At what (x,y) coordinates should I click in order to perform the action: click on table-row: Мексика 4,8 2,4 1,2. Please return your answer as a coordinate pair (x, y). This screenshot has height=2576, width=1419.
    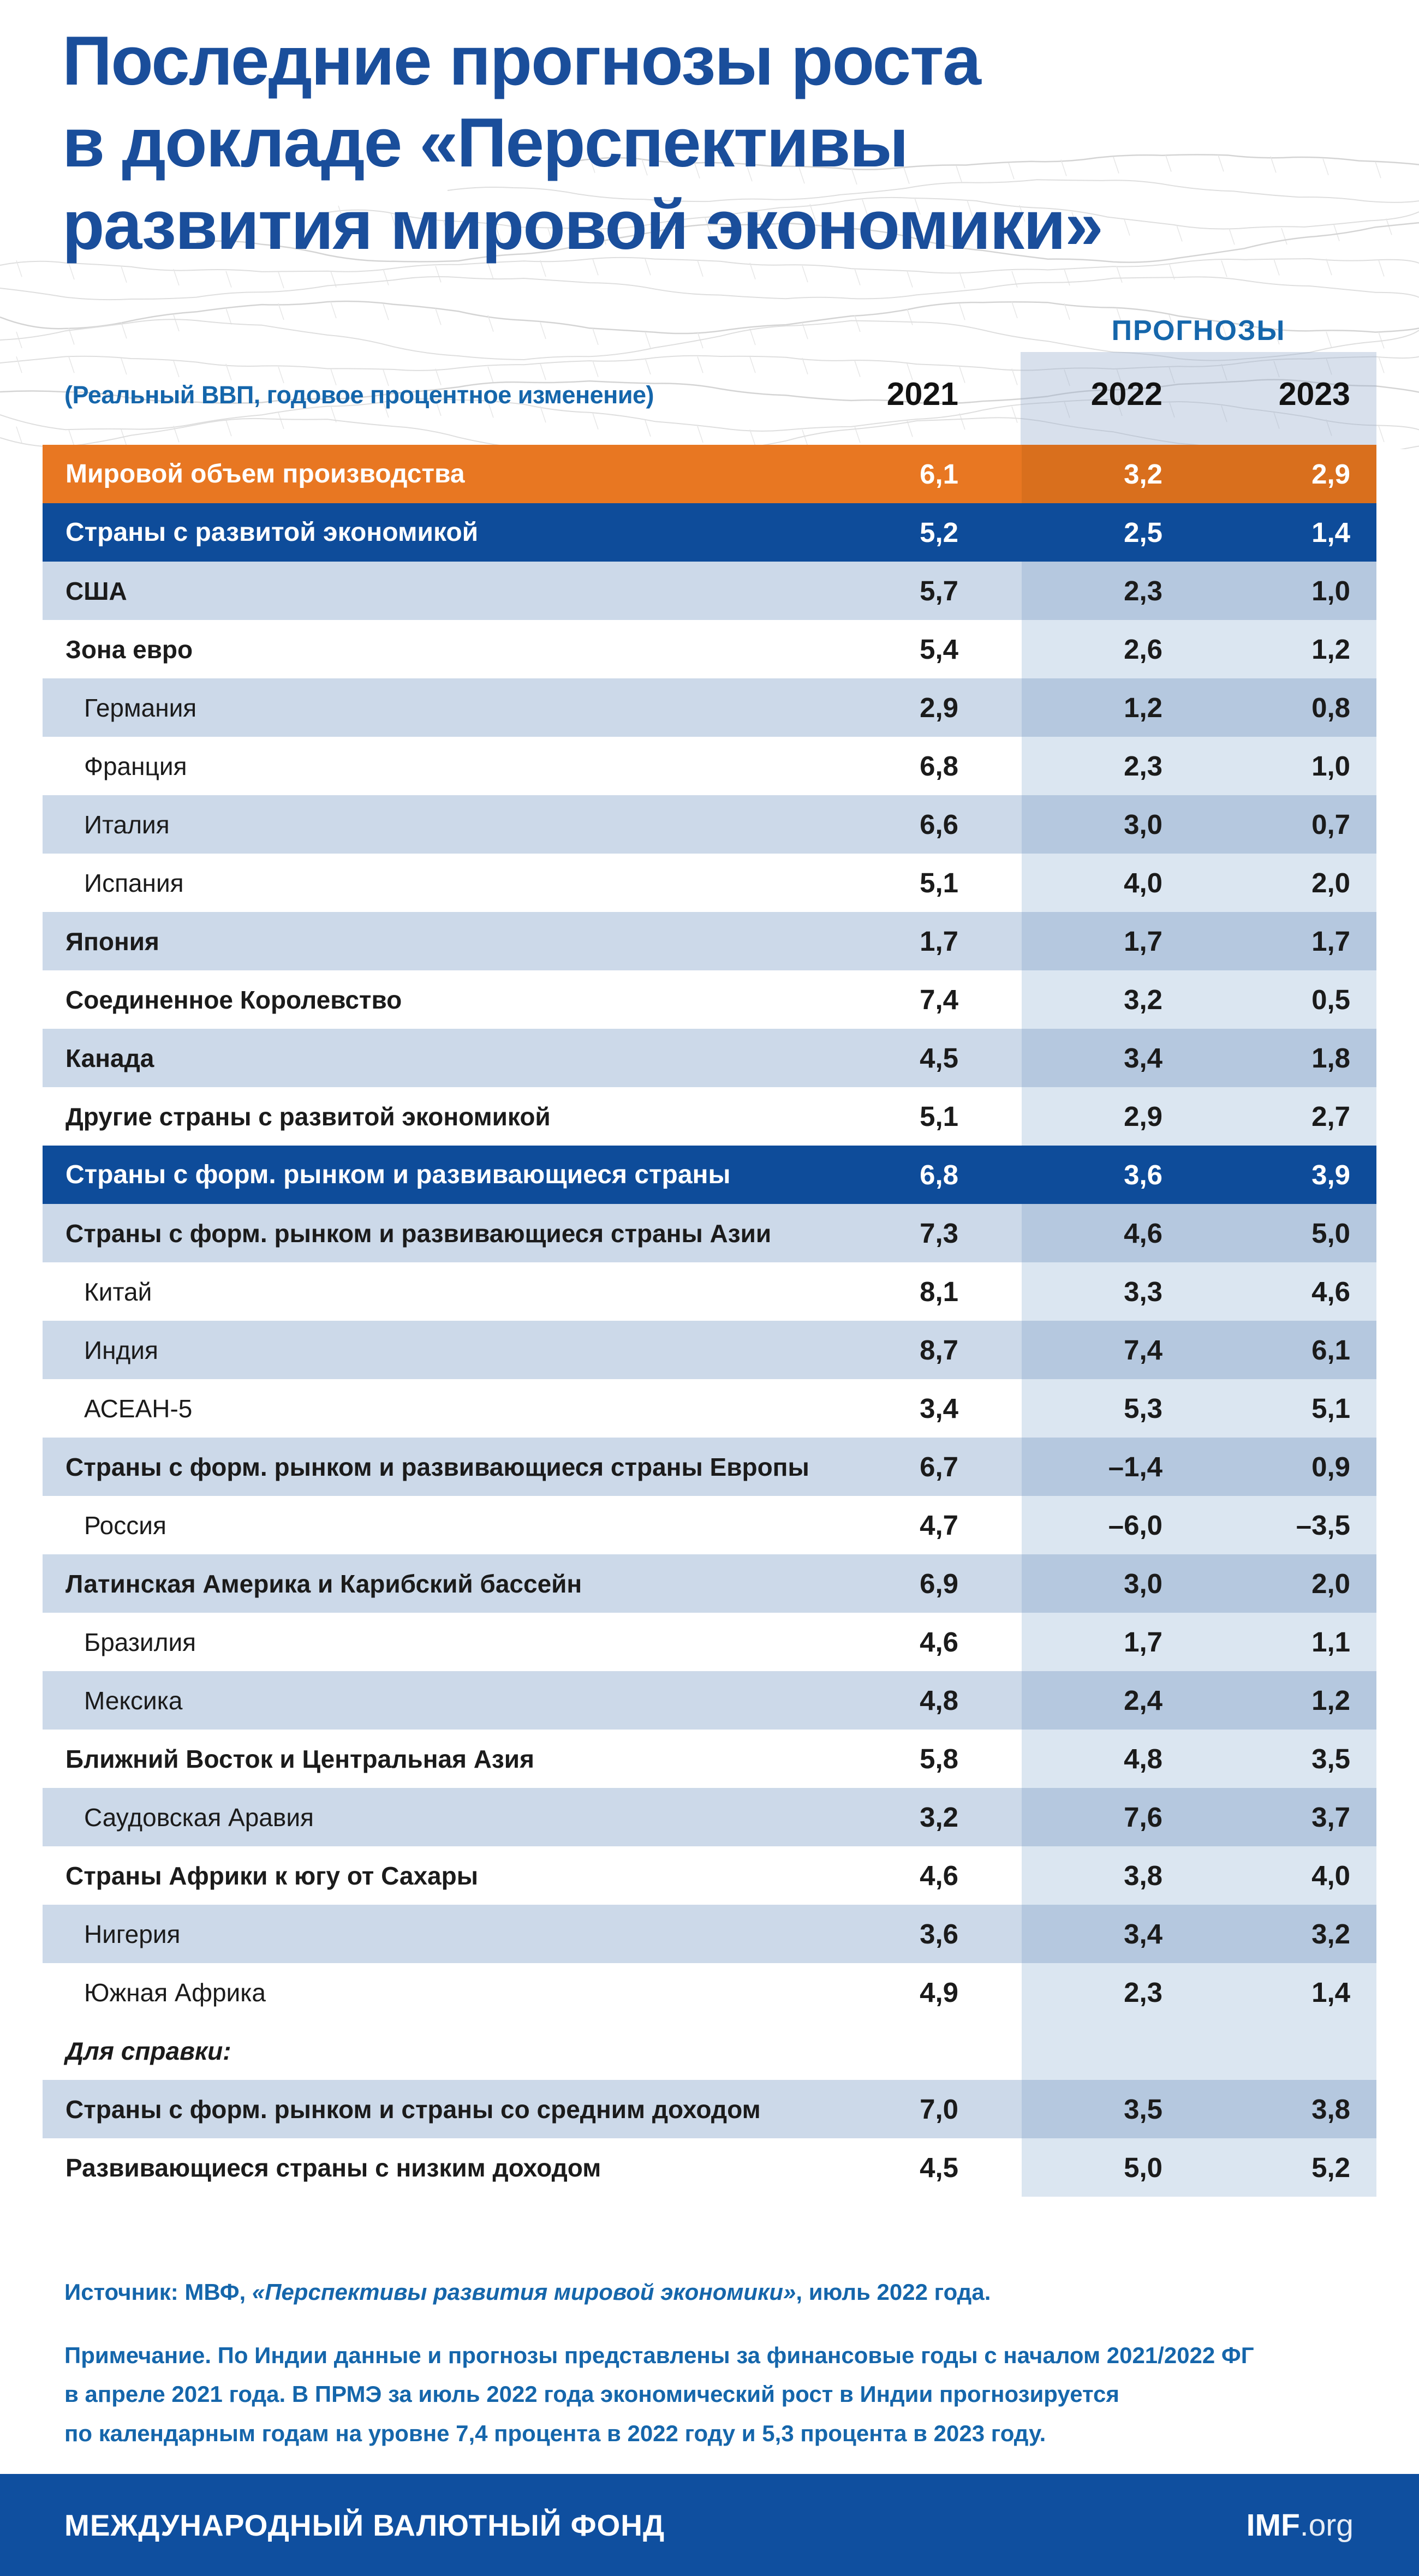
    Looking at the image, I should click on (709, 1700).